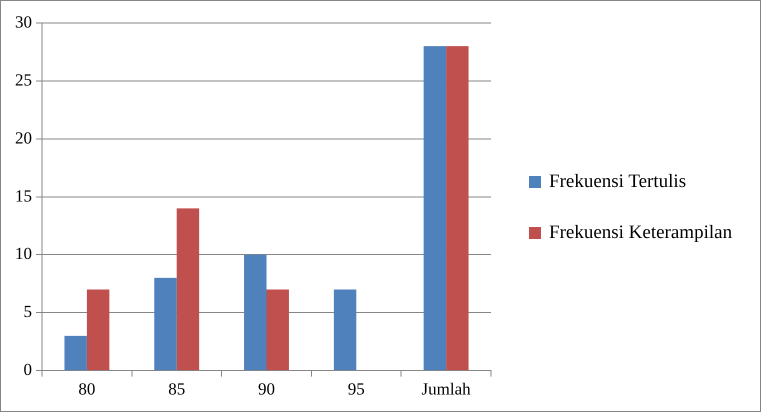 The image size is (761, 412). I want to click on x-tick-label: 85, so click(177, 388).